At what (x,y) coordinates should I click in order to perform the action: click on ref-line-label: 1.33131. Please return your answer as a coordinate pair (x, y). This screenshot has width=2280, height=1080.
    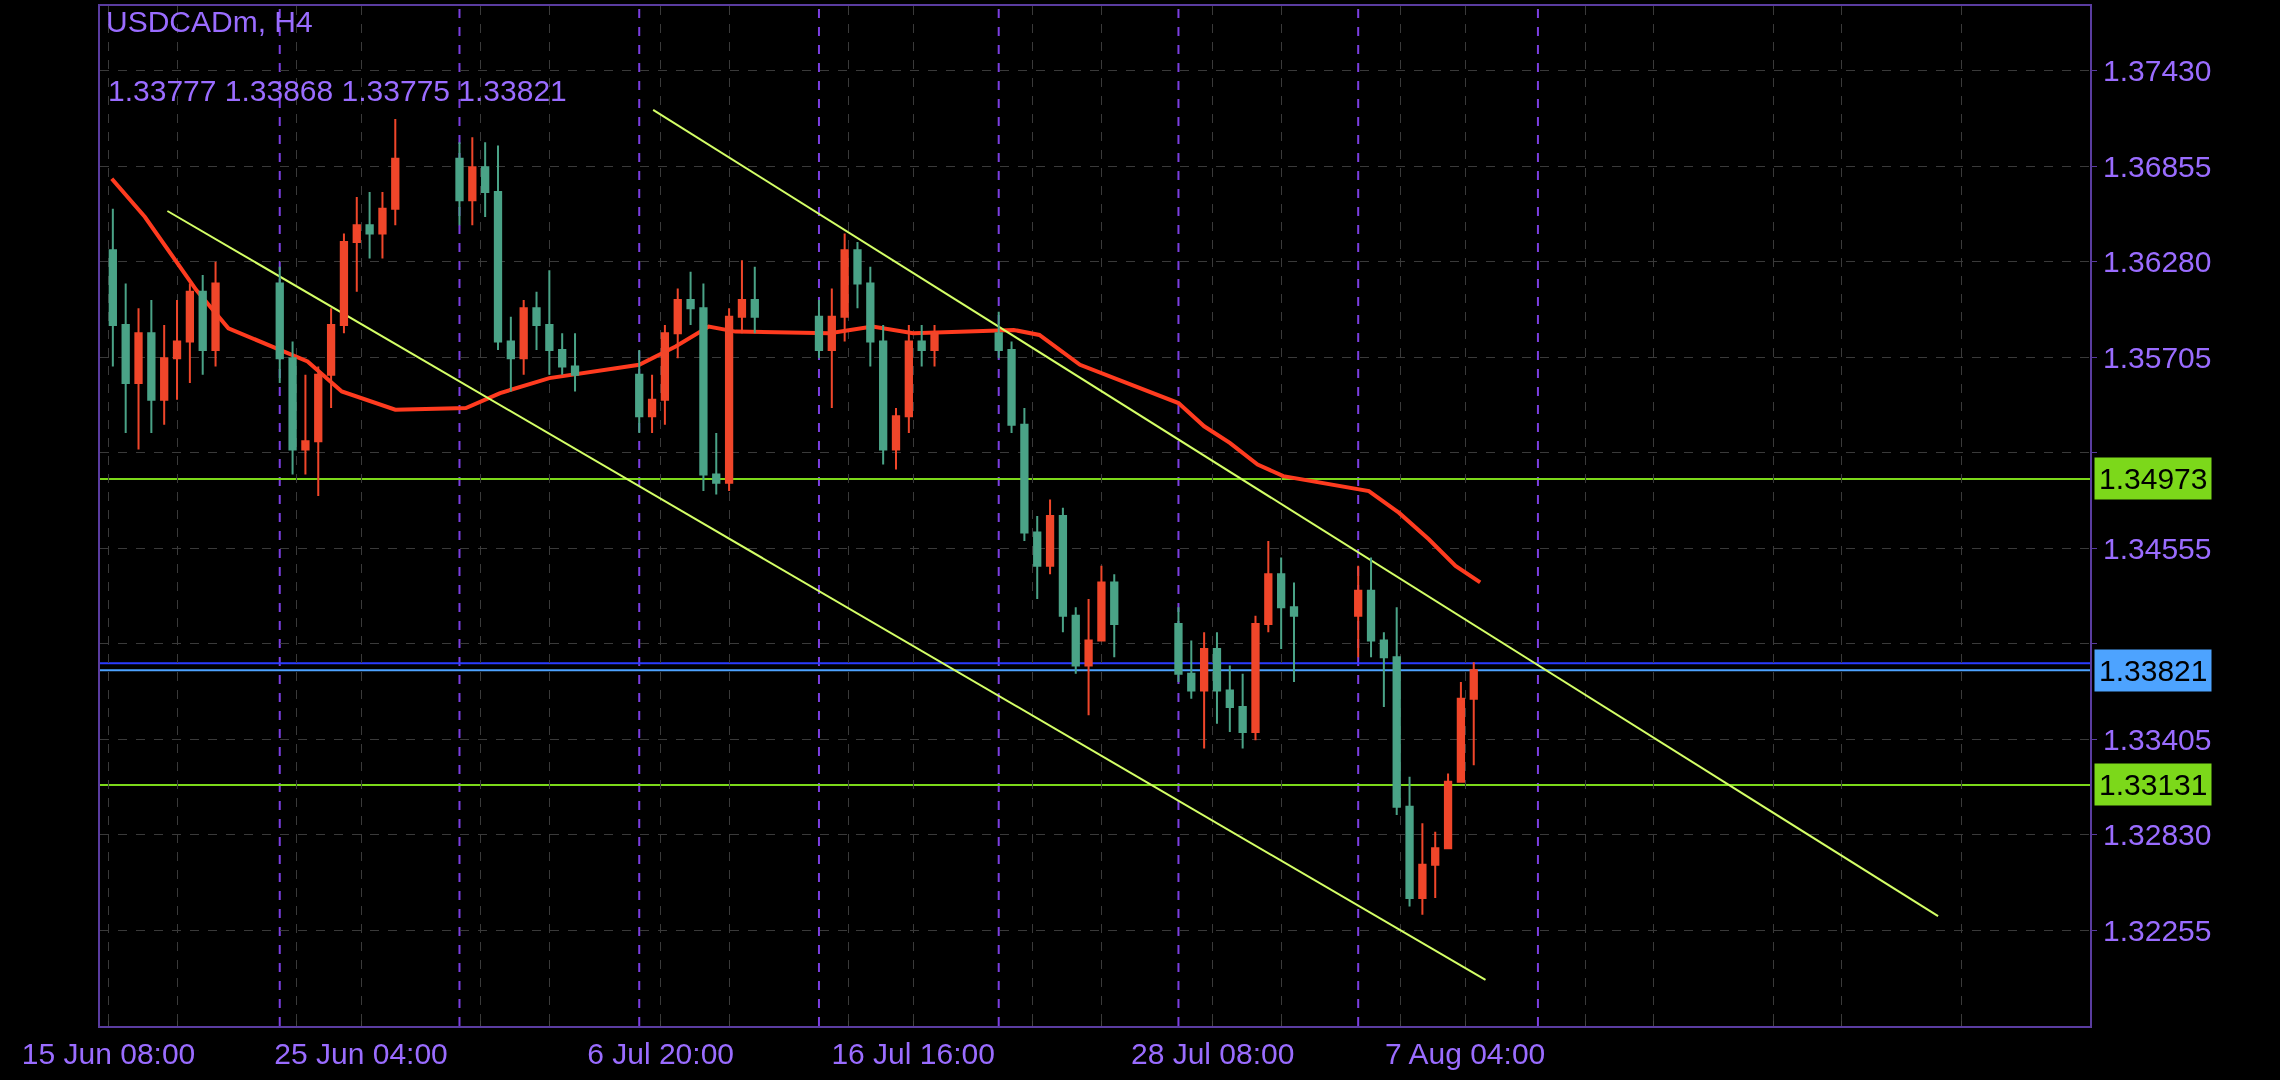
    Looking at the image, I should click on (2153, 784).